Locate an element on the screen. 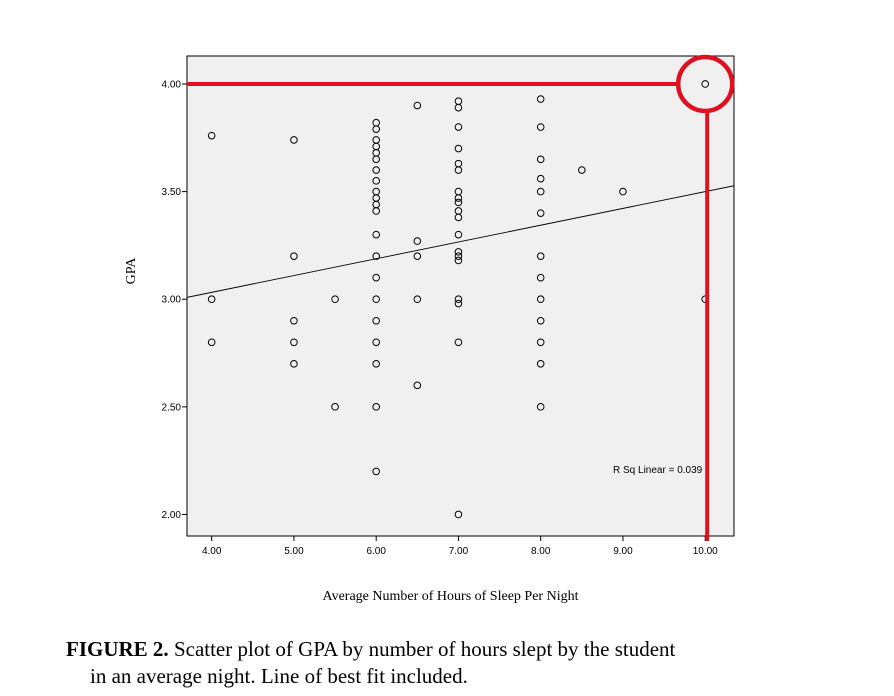 The height and width of the screenshot is (696, 894). y-tick-label: 3.00 is located at coordinates (172, 300).